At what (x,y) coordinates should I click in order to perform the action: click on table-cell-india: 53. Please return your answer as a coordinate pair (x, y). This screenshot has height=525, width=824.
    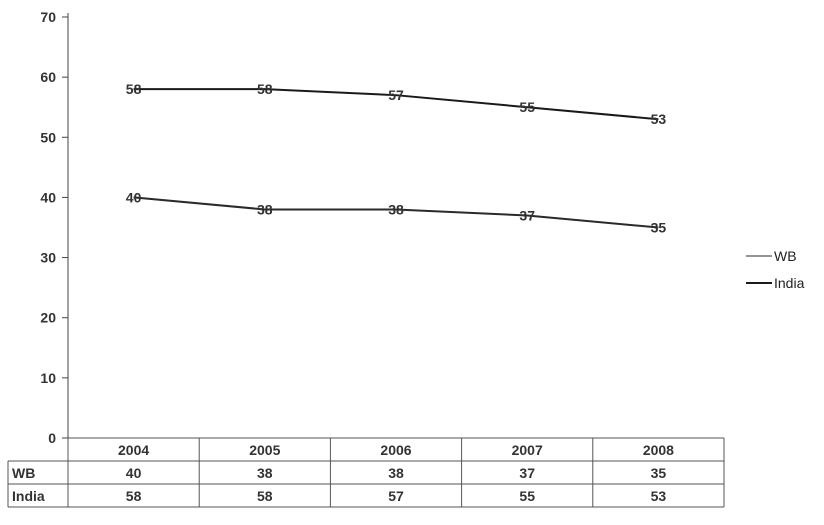
    Looking at the image, I should click on (659, 496).